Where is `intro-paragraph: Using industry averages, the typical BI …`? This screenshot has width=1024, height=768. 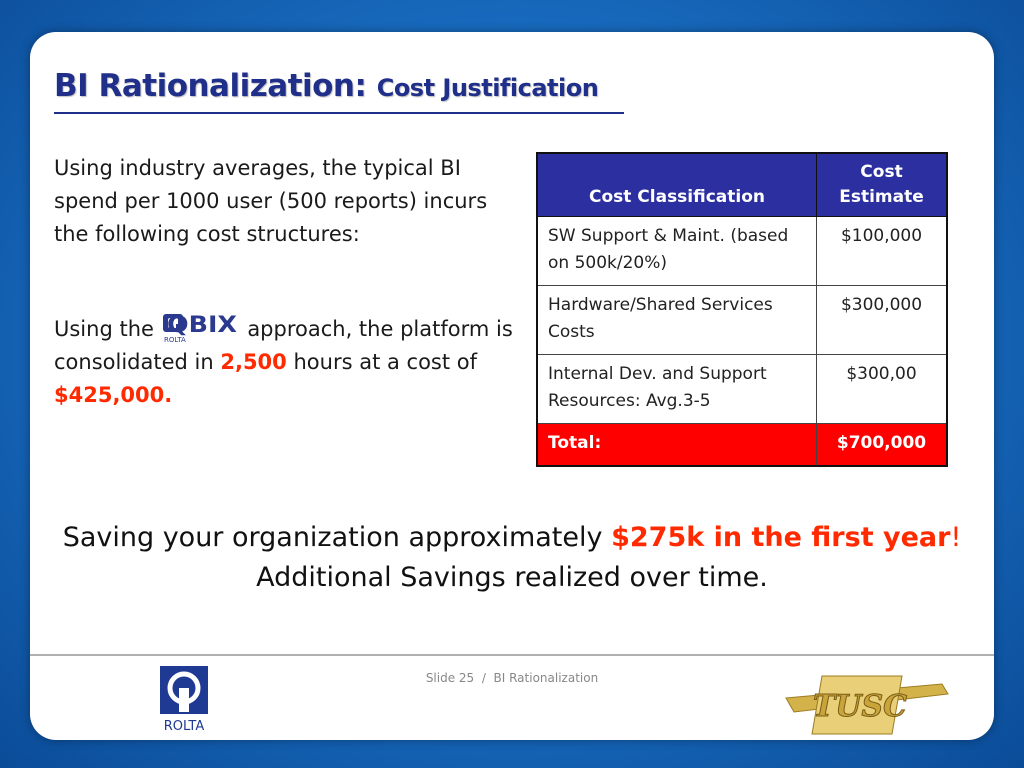
intro-paragraph: Using industry averages, the typical BI … is located at coordinates (271, 201).